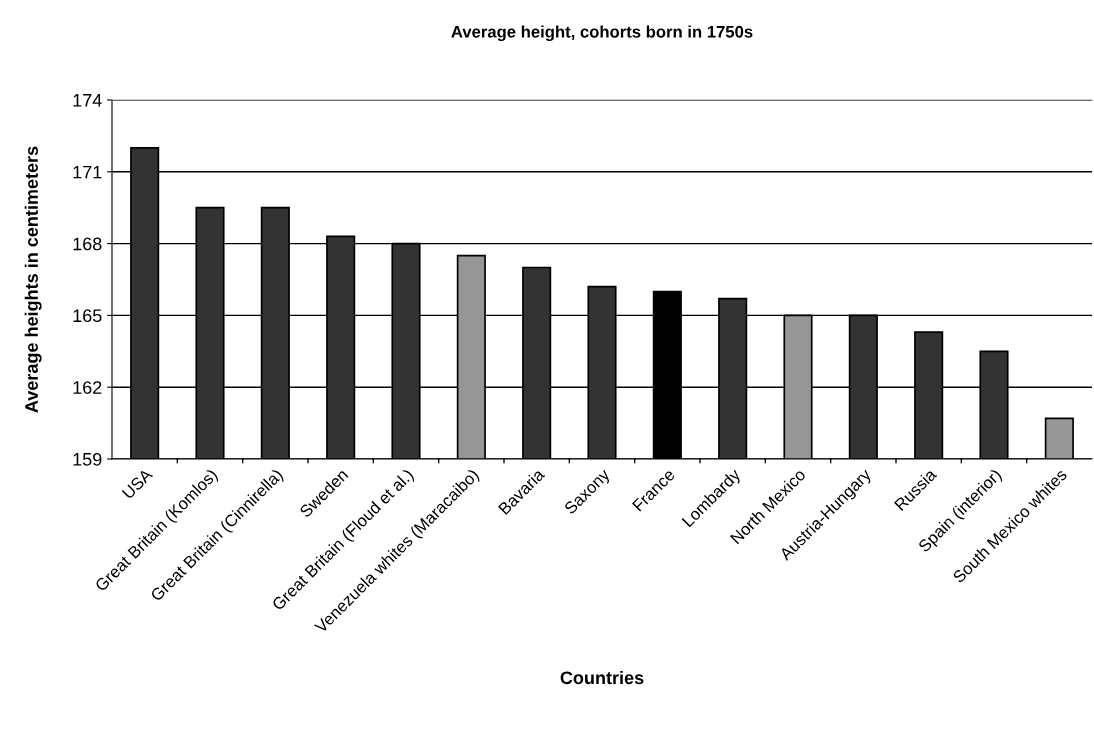 This screenshot has width=1094, height=742. I want to click on x-tick-label: USA, so click(137, 483).